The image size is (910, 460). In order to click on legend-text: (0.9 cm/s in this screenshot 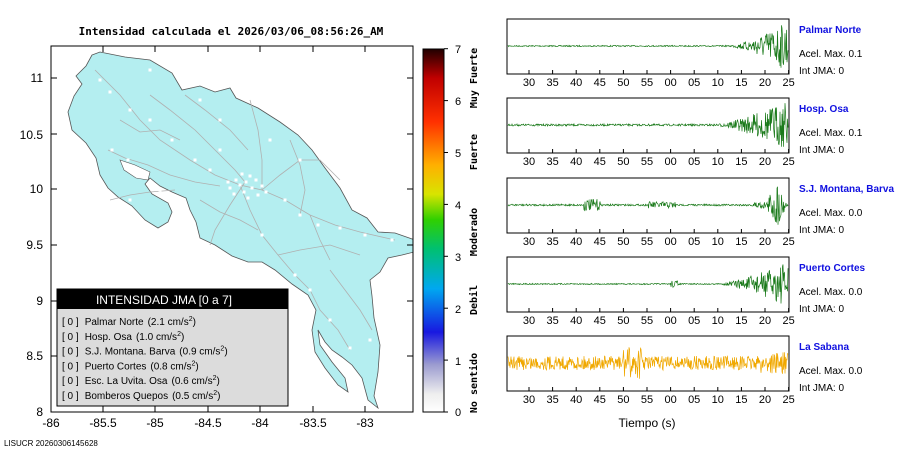, I will do `click(199, 352)`.